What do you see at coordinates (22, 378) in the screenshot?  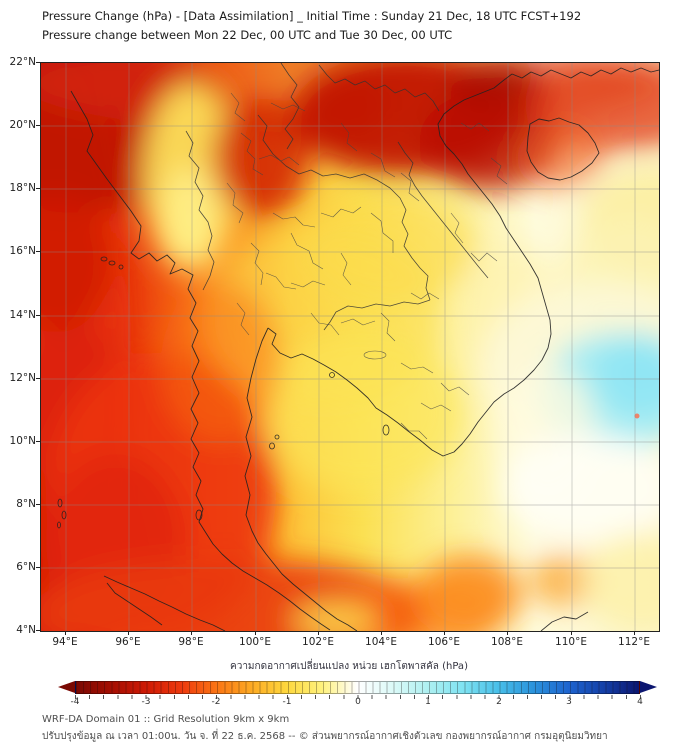 I see `lat-tick-label: 12°N` at bounding box center [22, 378].